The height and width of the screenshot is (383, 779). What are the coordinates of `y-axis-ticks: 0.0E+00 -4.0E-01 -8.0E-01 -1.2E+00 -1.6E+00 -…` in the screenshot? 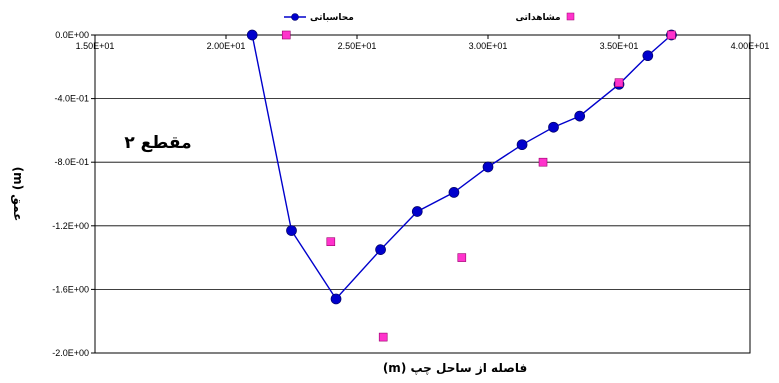 It's located at (73, 194).